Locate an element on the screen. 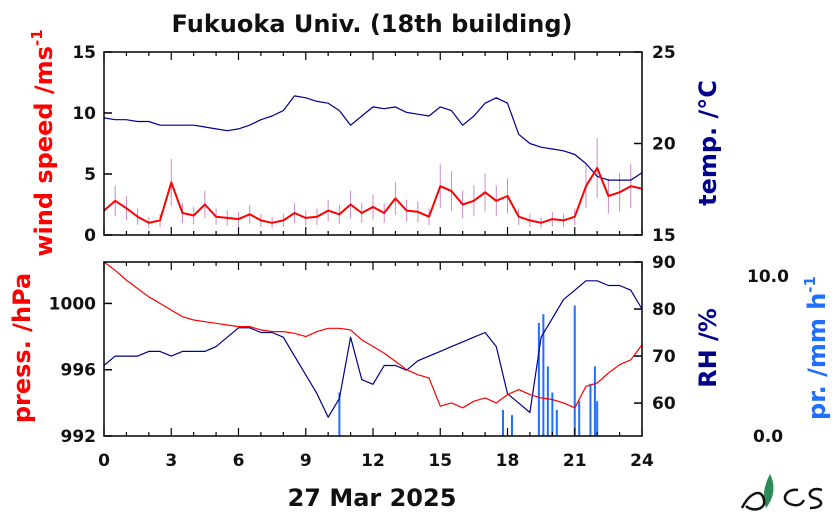  pressure-axis-tick-label: 992 is located at coordinates (79, 437).